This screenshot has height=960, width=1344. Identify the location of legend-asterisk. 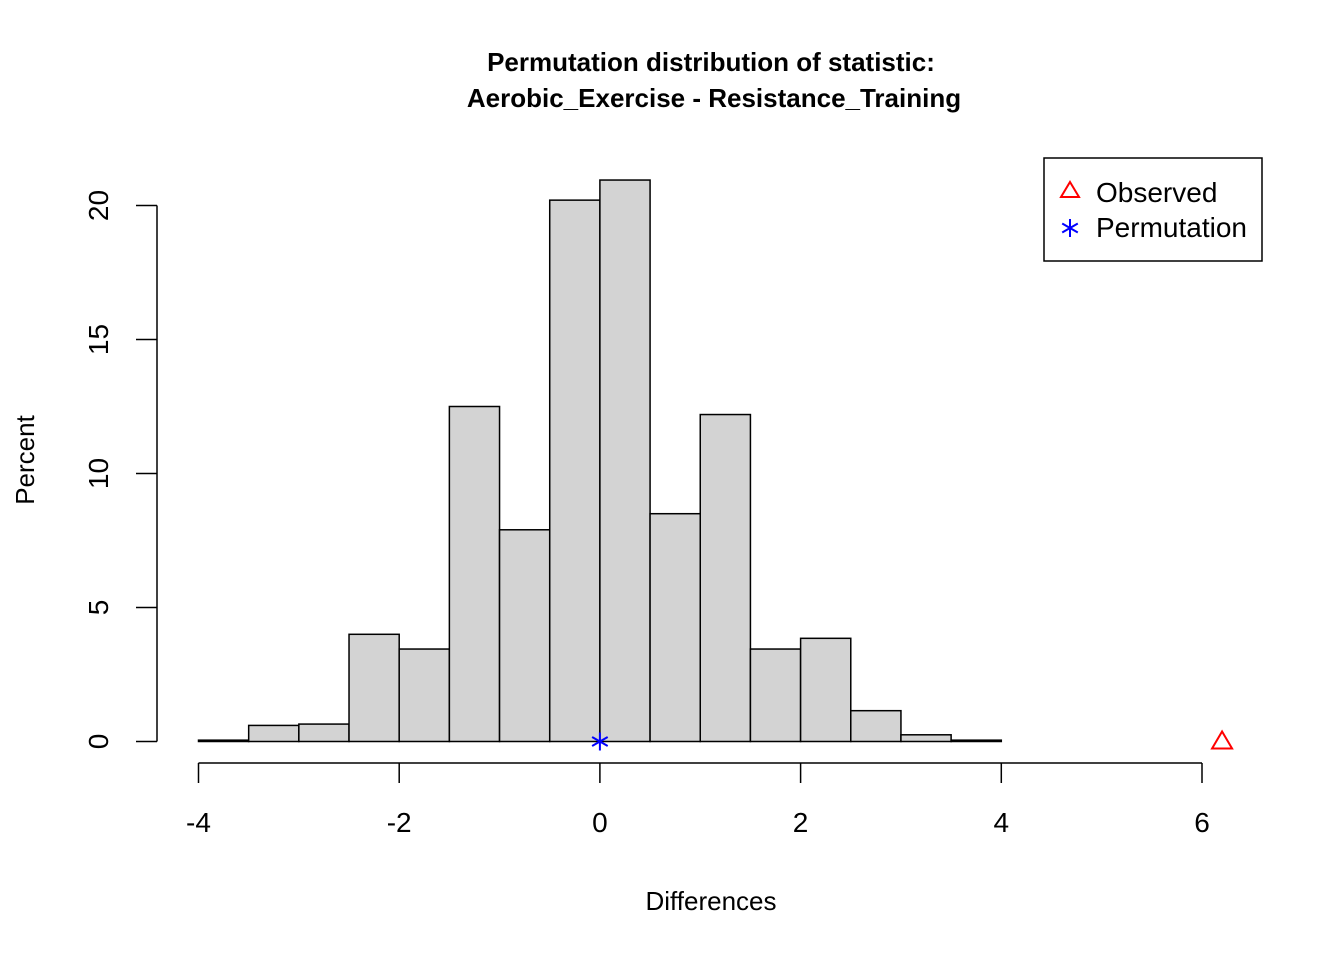
(1070, 228).